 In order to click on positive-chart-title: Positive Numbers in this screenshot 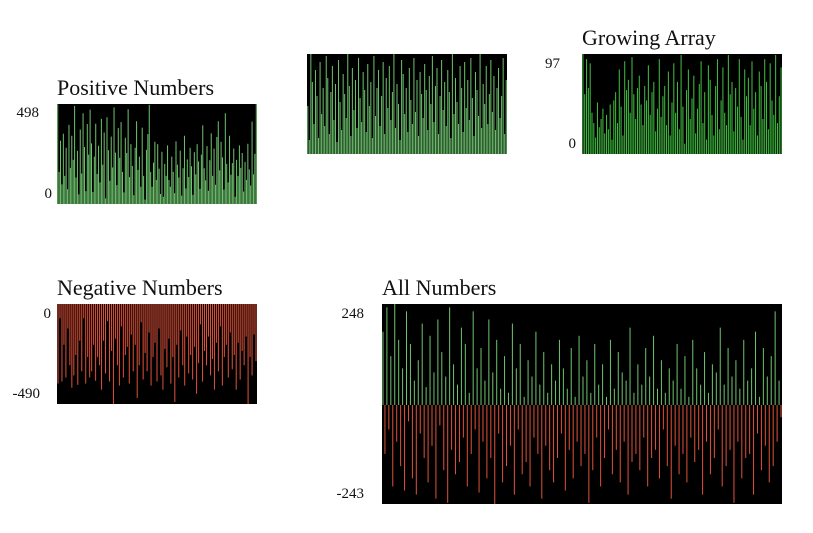, I will do `click(136, 87)`.